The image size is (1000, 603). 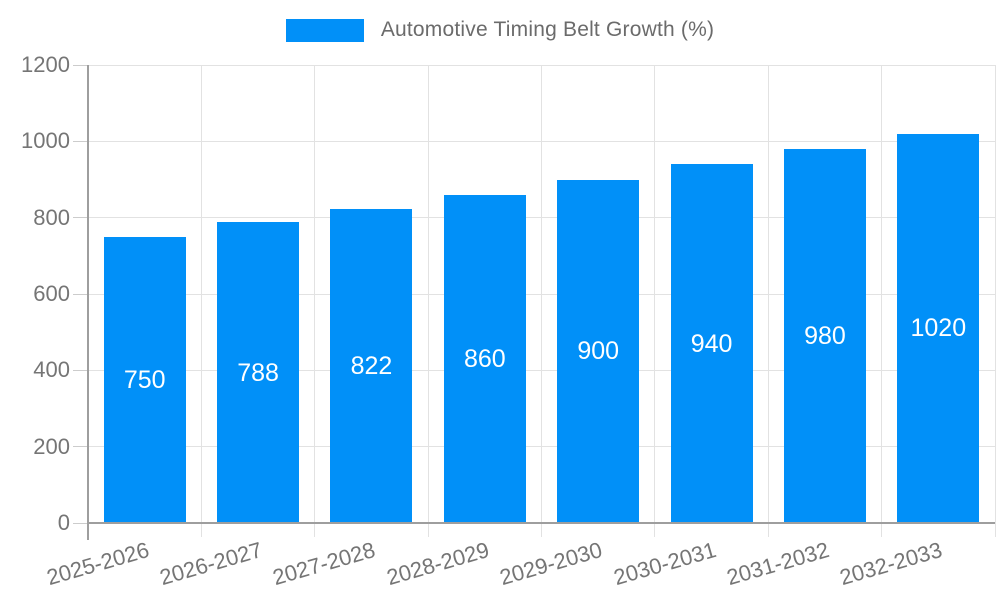 I want to click on x-axis-line, so click(x=541, y=523).